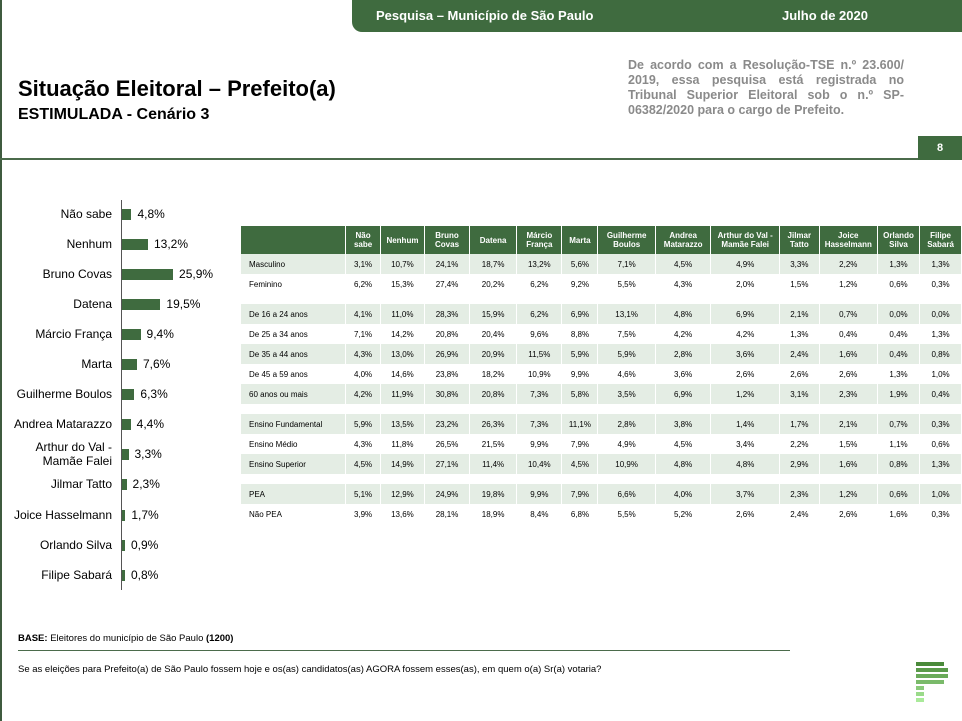  Describe the element at coordinates (145, 514) in the screenshot. I see `bar-value-label: 1,7%` at that location.